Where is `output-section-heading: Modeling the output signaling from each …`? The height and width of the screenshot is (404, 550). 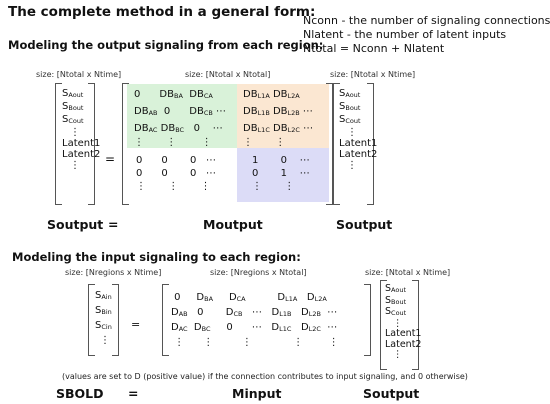 output-section-heading: Modeling the output signaling from each … is located at coordinates (166, 45).